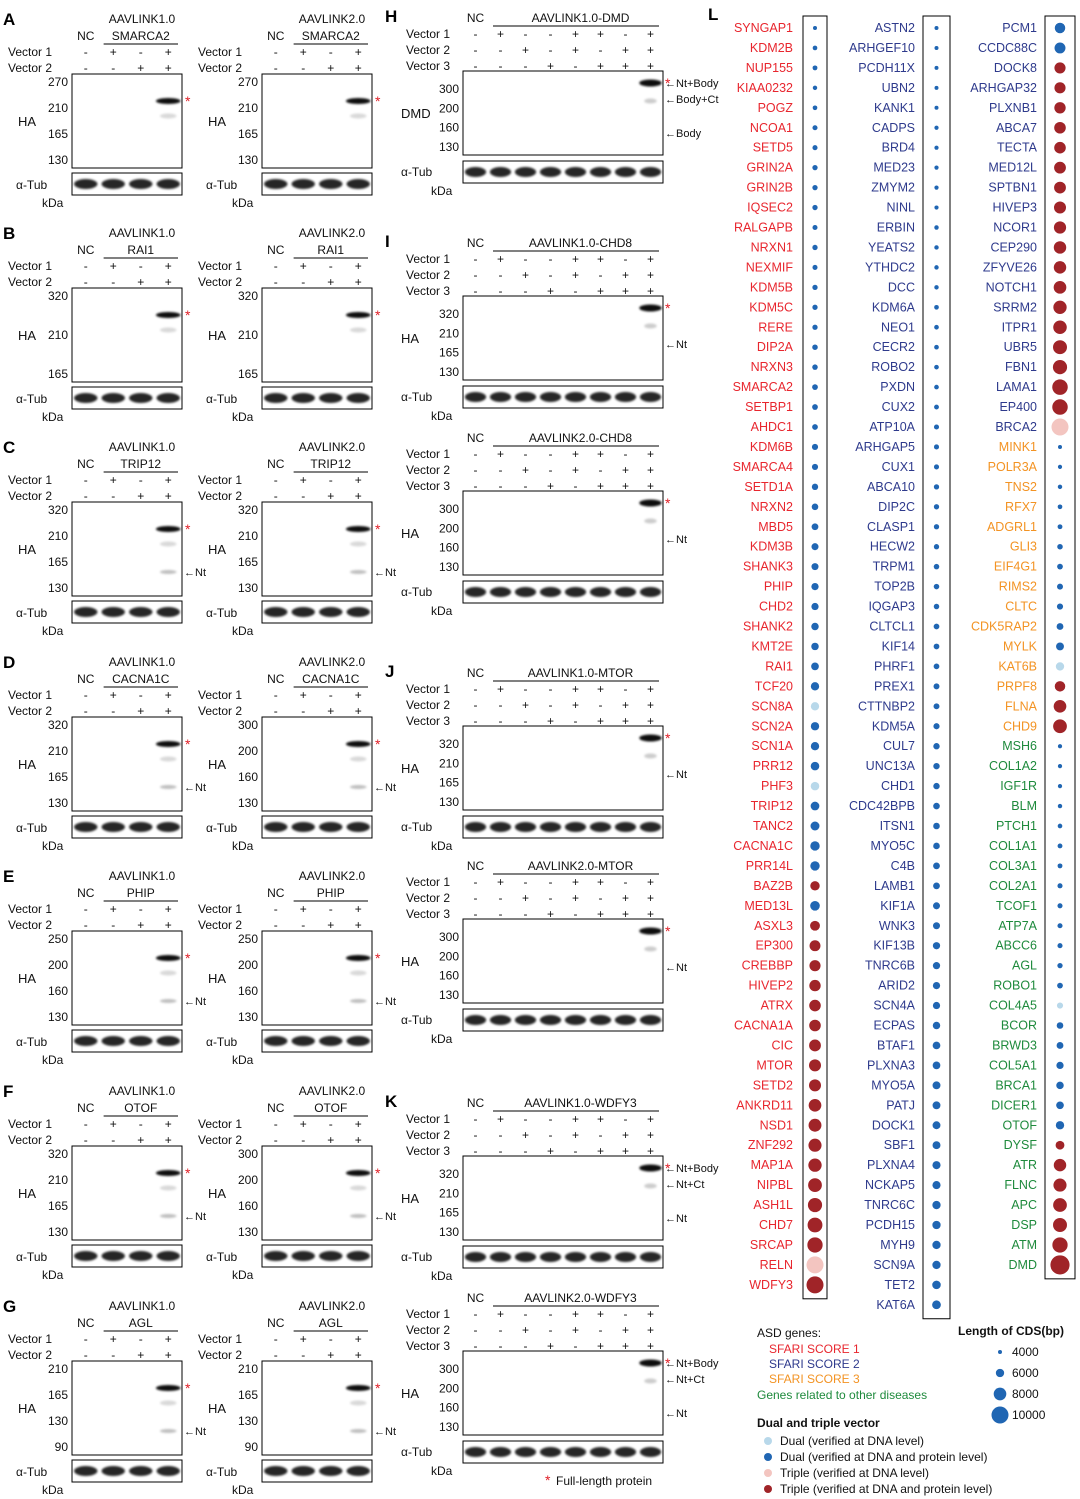 This screenshot has width=1080, height=1499. What do you see at coordinates (217, 121) in the screenshot?
I see `ha-label: HA` at bounding box center [217, 121].